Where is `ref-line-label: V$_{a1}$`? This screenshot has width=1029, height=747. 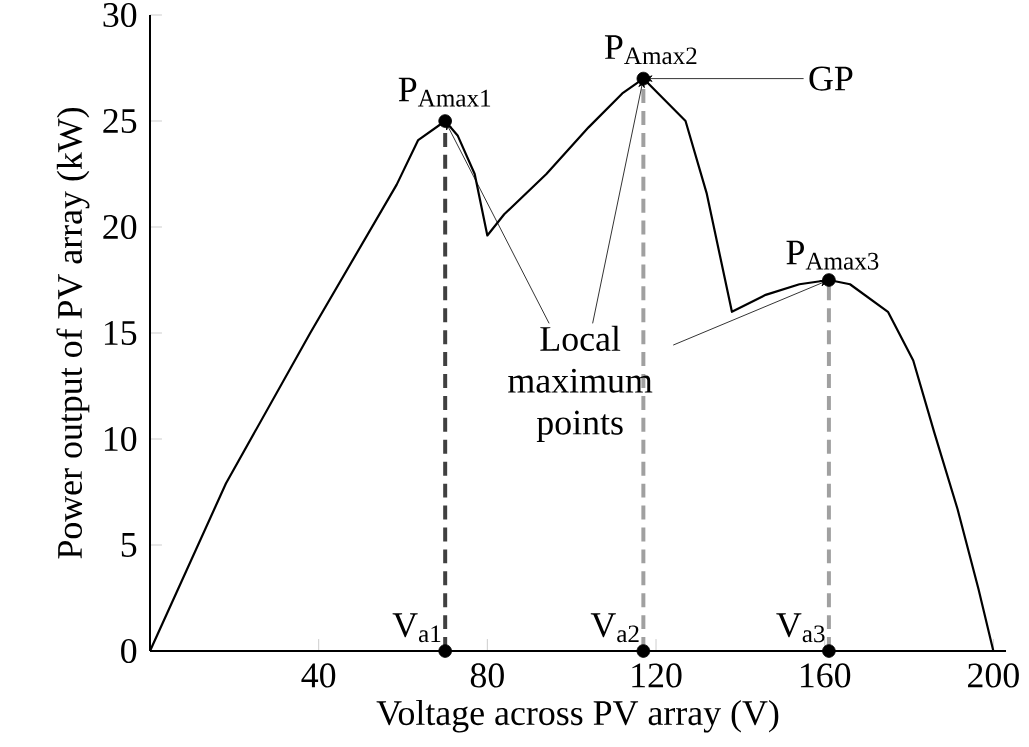
ref-line-label: V$_{a1}$ is located at coordinates (416, 628).